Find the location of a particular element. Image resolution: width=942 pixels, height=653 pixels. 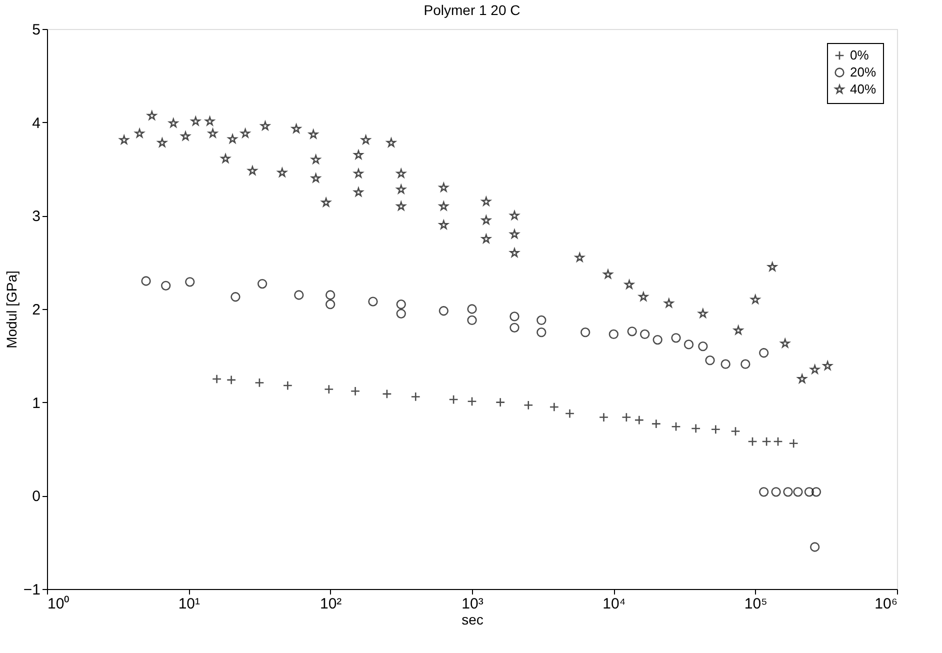

legend-label: 20% is located at coordinates (863, 72).